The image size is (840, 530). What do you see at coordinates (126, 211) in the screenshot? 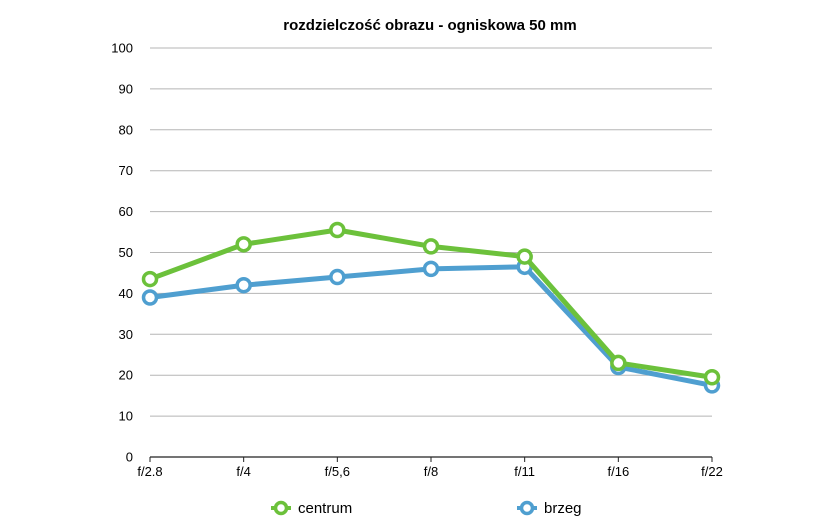
I see `y-tick-label: 60` at bounding box center [126, 211].